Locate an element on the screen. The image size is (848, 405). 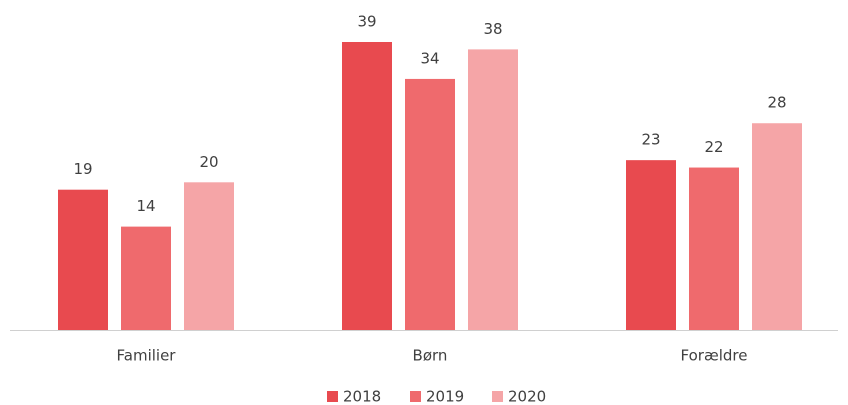
data-label: 19 is located at coordinates (82, 169).